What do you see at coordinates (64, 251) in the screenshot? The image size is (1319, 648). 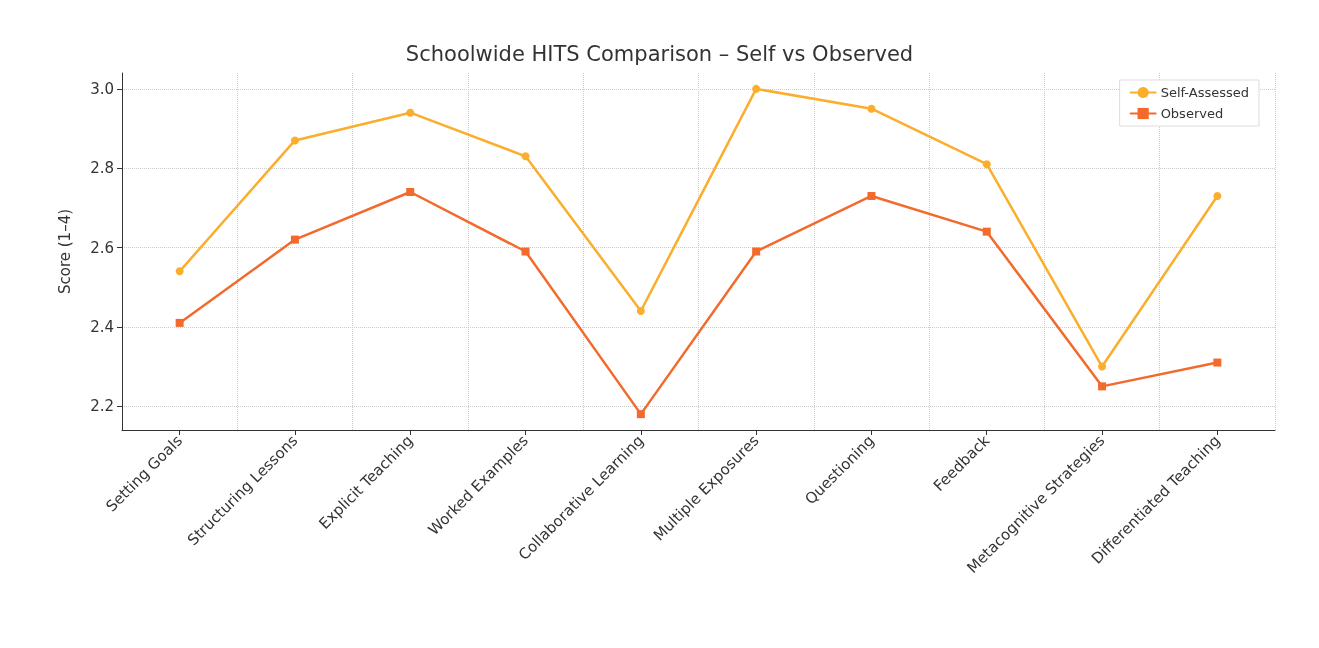 I see `y-axis-title: Score (1–4)` at bounding box center [64, 251].